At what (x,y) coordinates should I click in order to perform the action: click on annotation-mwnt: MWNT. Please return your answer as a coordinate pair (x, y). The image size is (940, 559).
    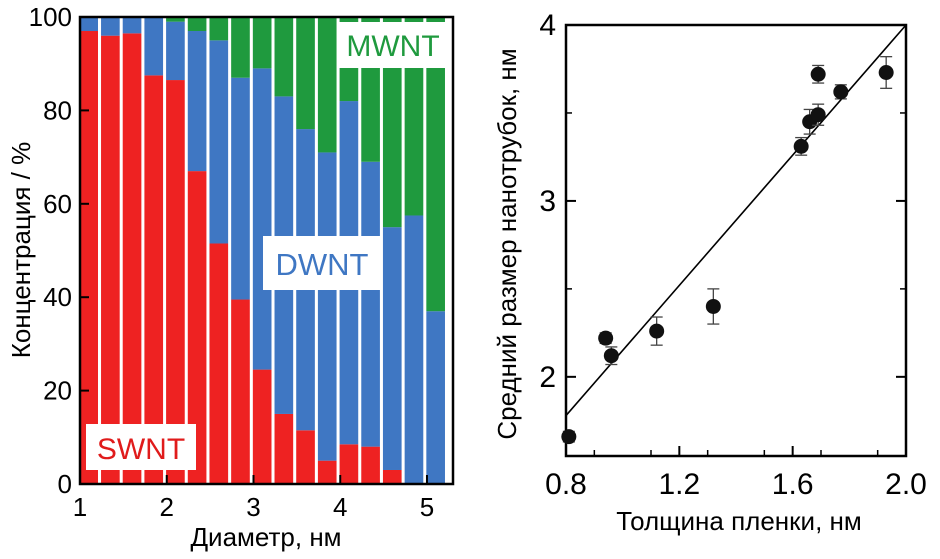
    Looking at the image, I should click on (392, 46).